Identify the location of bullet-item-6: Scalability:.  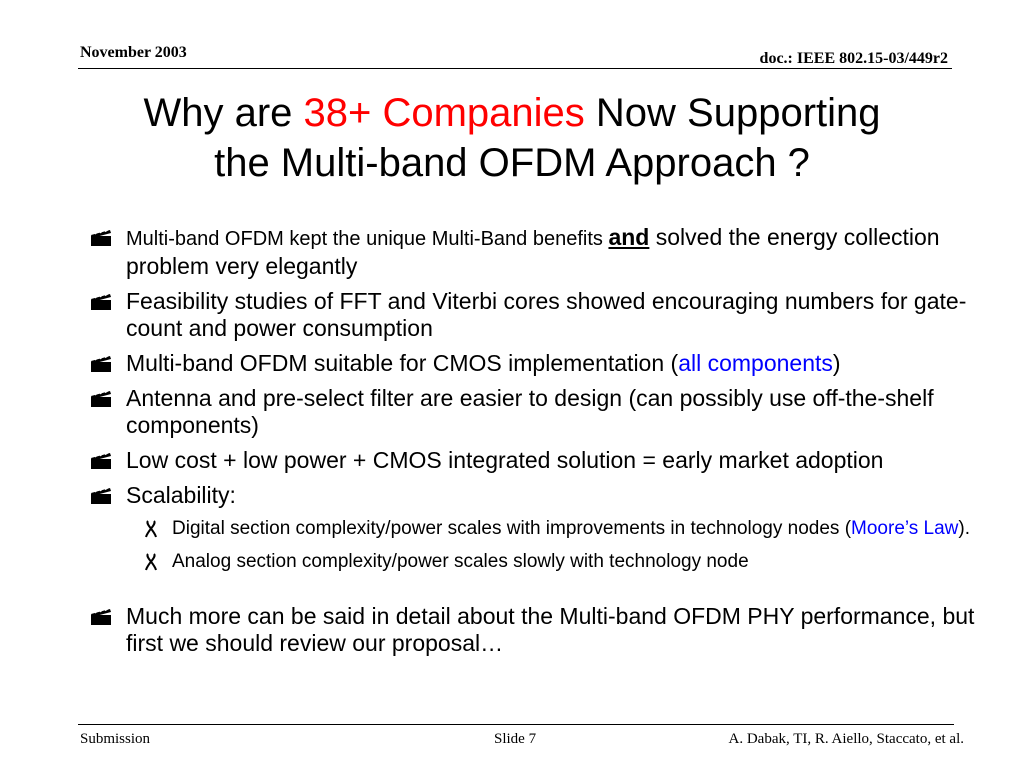
(537, 495).